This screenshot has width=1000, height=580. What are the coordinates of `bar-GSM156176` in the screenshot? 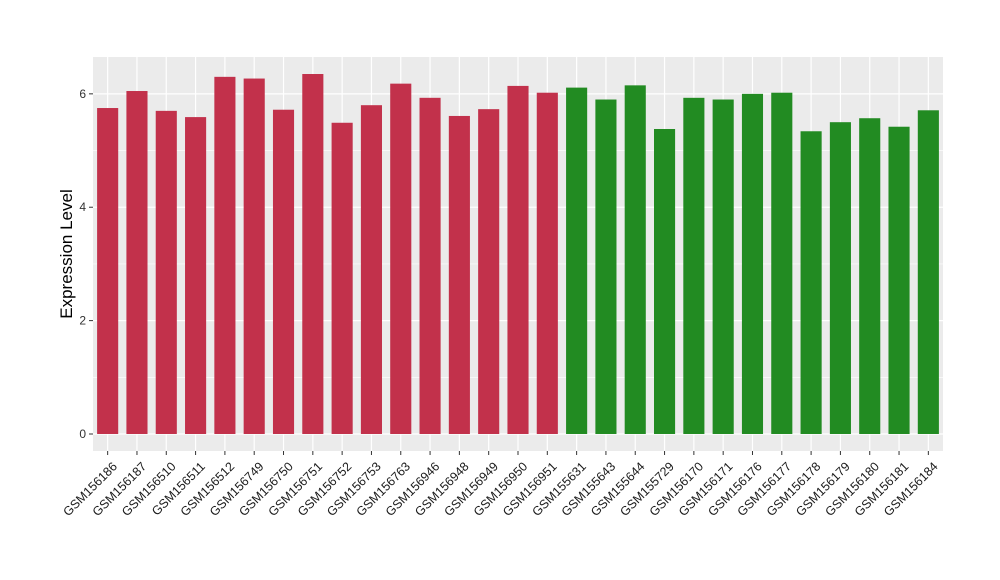 It's located at (752, 263).